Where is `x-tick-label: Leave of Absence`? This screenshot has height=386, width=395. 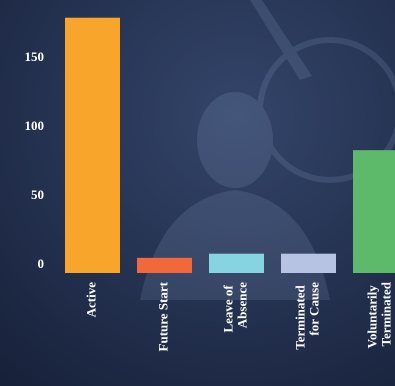
x-tick-label: Leave of Absence is located at coordinates (234, 307).